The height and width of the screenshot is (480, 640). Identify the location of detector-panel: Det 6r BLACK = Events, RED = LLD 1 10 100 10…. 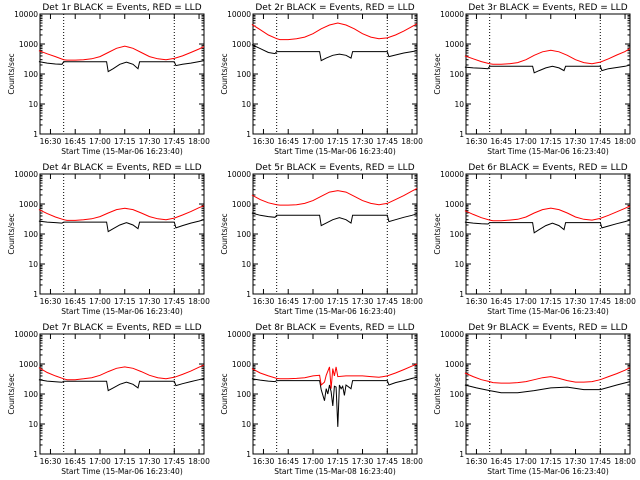
(534, 239).